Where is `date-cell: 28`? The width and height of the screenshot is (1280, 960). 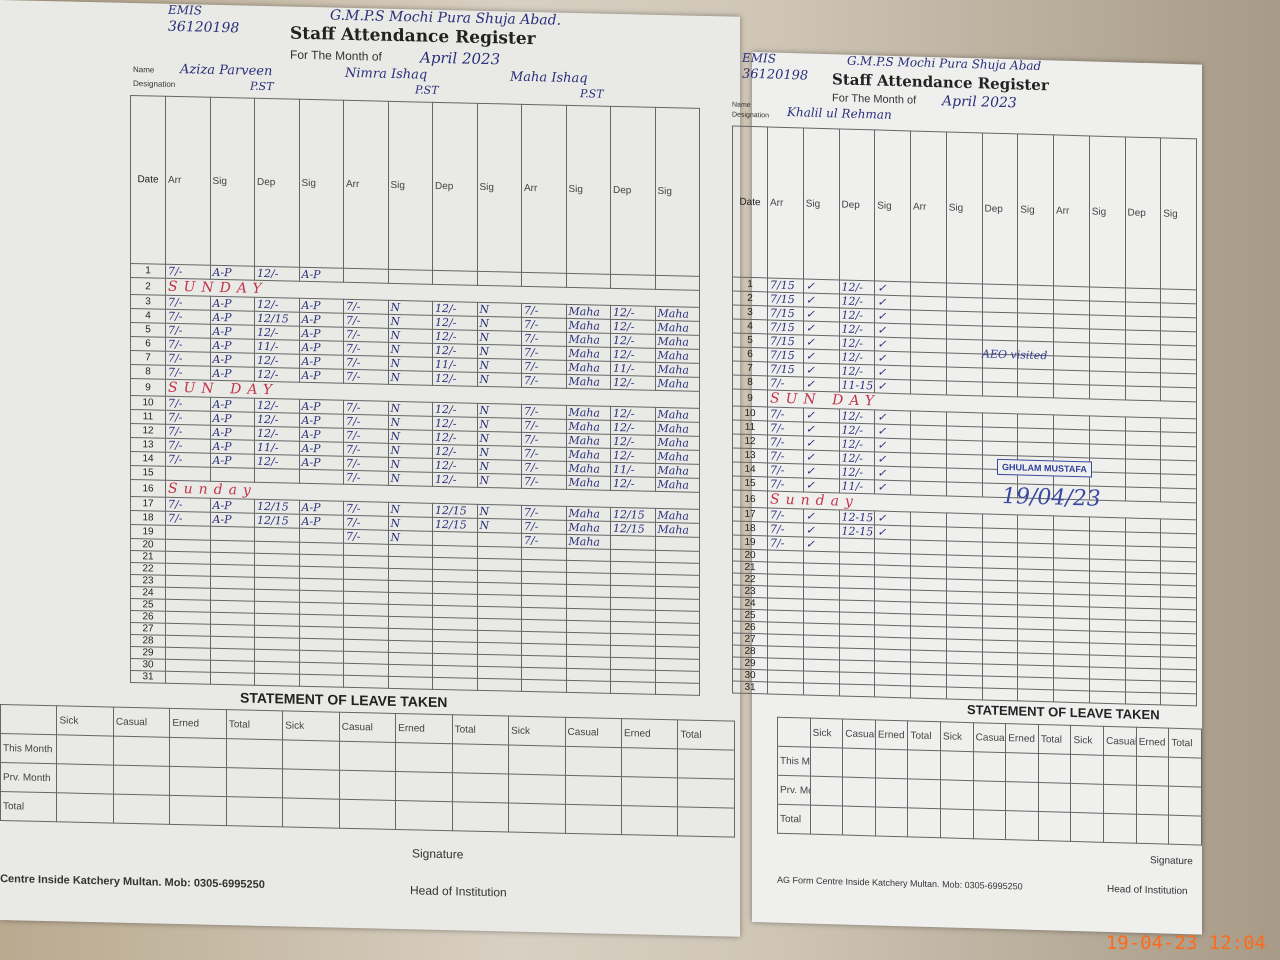
date-cell: 28 is located at coordinates (148, 641).